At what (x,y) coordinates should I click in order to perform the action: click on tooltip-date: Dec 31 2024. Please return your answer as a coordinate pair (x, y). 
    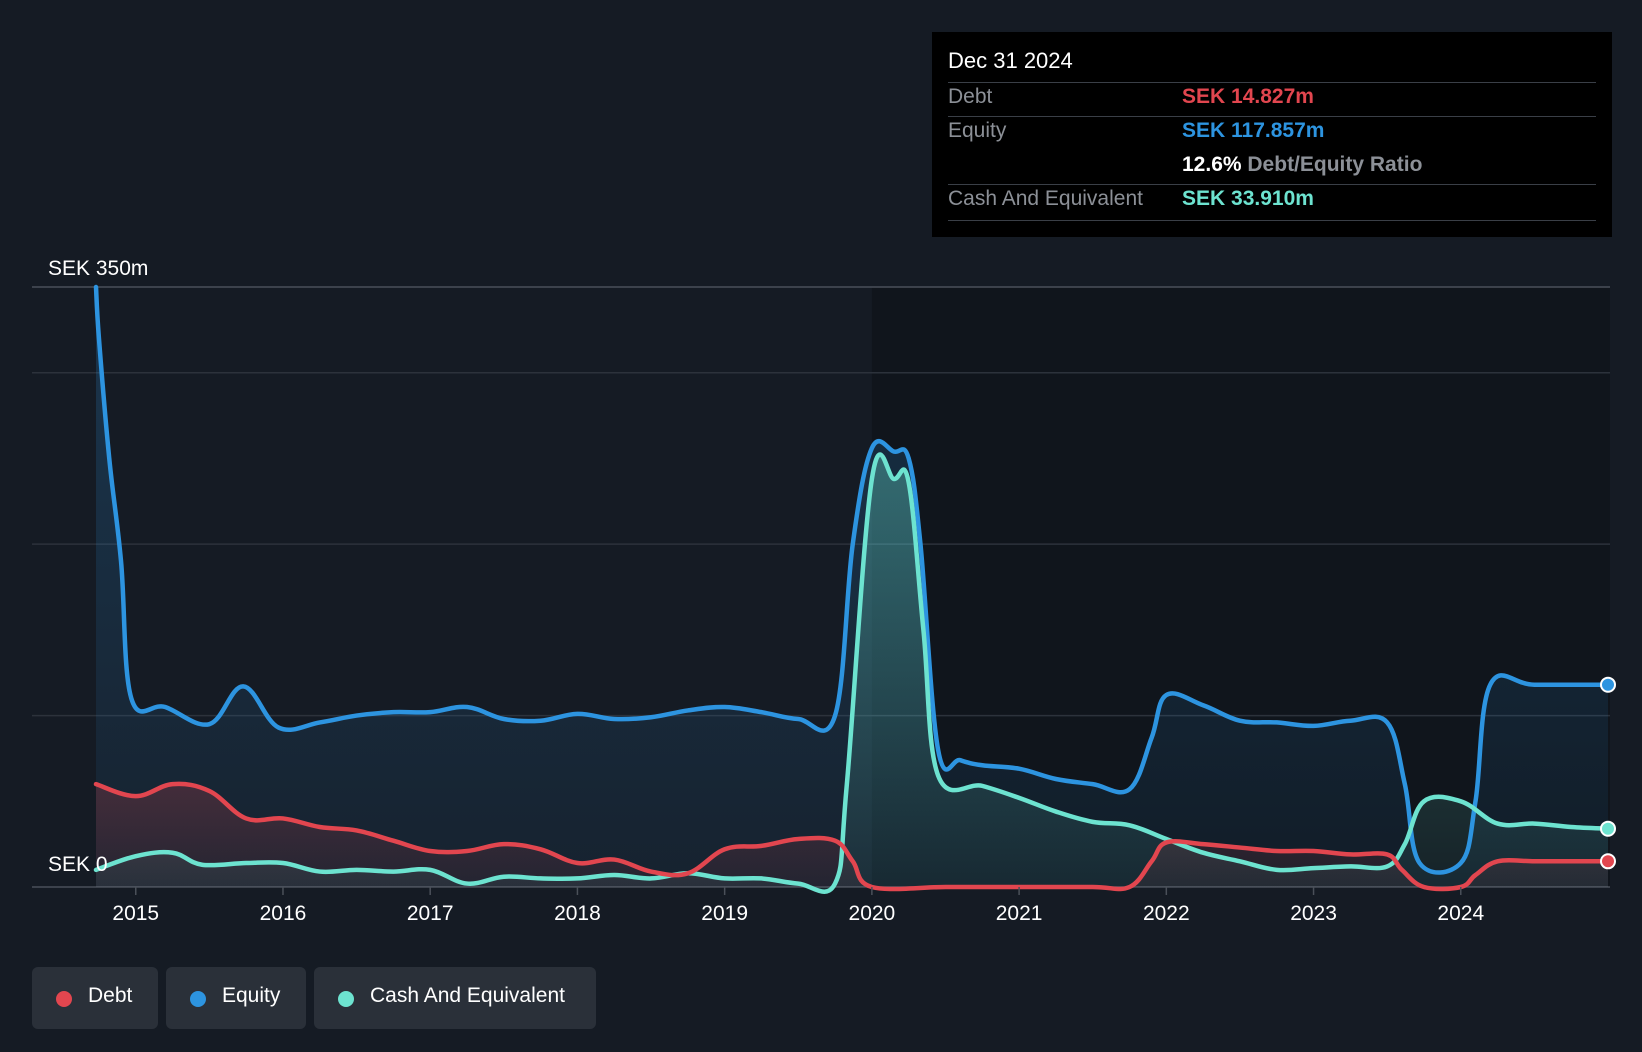
    Looking at the image, I should click on (1010, 60).